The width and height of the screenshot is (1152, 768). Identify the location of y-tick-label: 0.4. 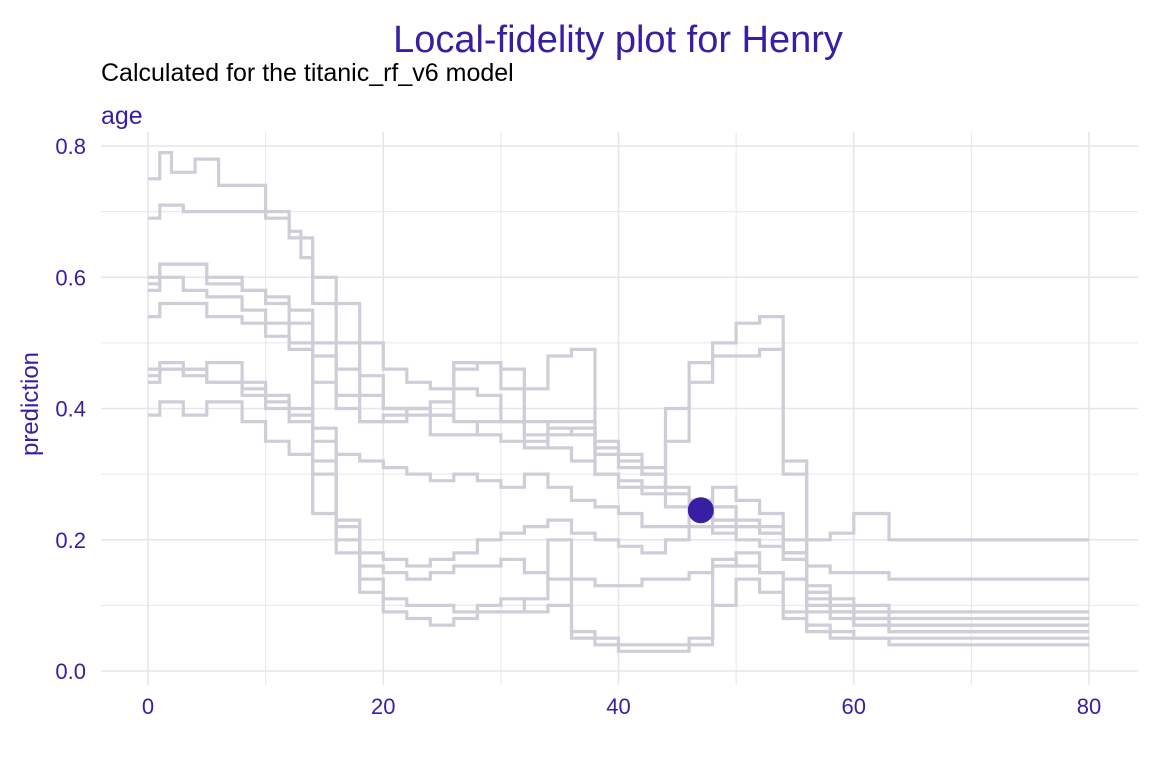
(70, 409).